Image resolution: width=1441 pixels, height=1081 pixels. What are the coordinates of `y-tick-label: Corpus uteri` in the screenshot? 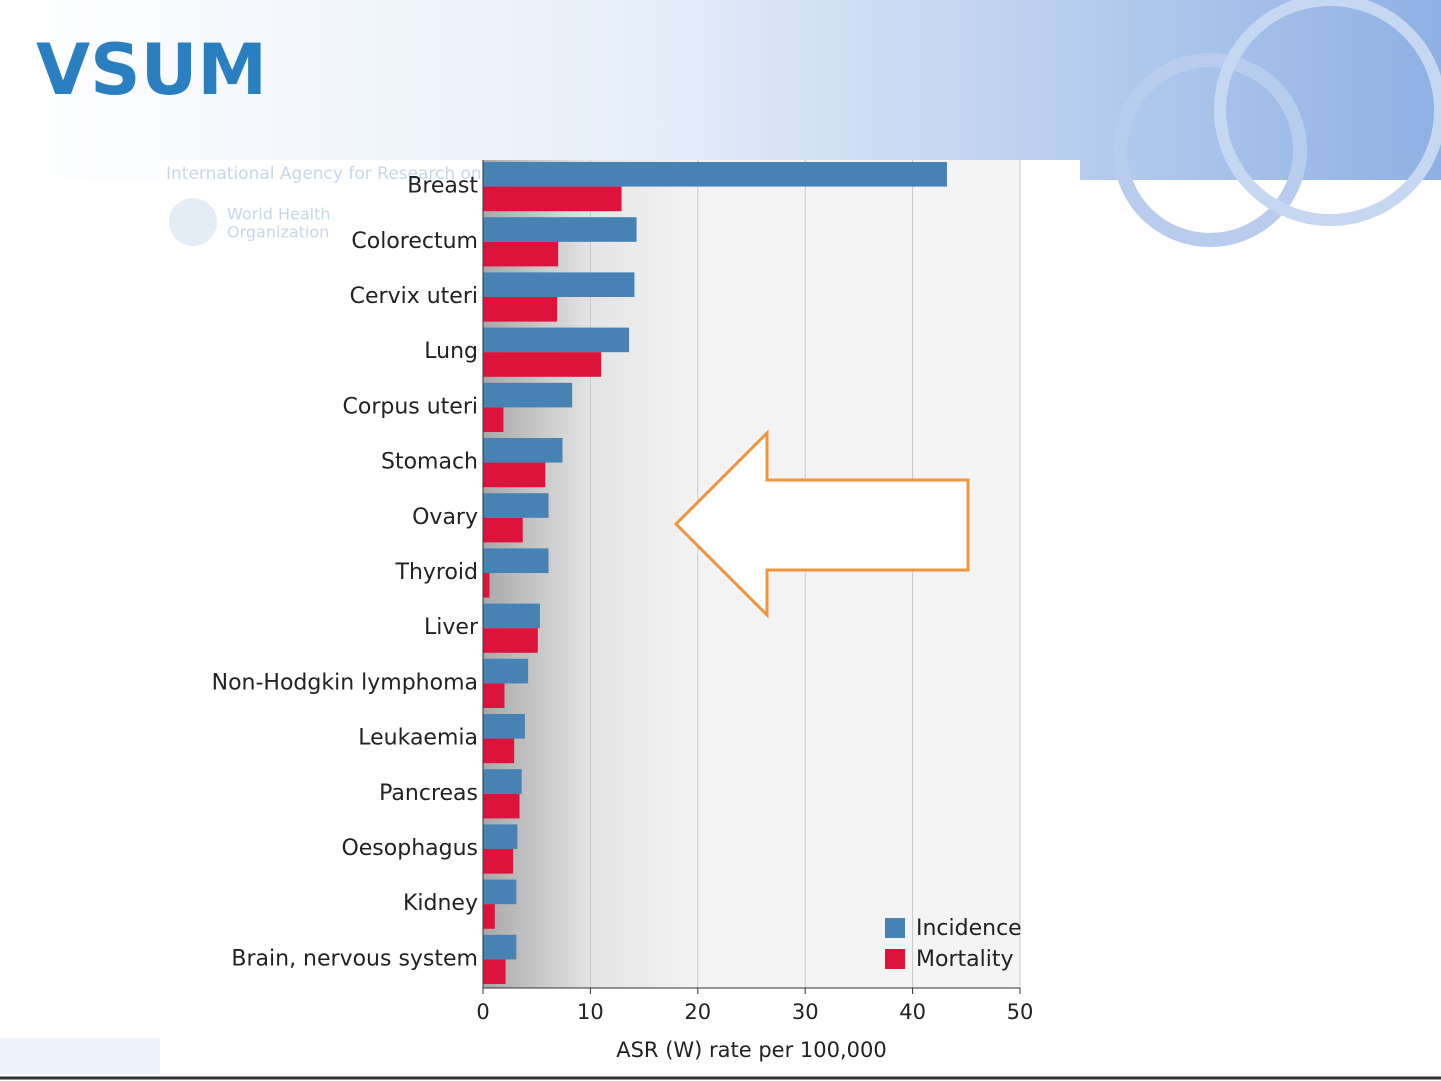 It's located at (411, 406).